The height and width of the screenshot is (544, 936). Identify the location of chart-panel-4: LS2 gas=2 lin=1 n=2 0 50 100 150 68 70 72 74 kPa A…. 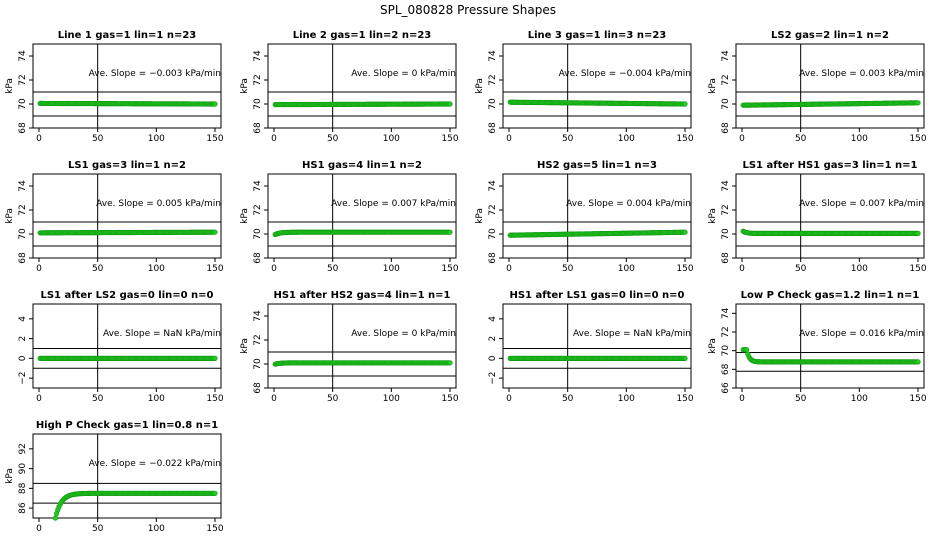
(817, 87).